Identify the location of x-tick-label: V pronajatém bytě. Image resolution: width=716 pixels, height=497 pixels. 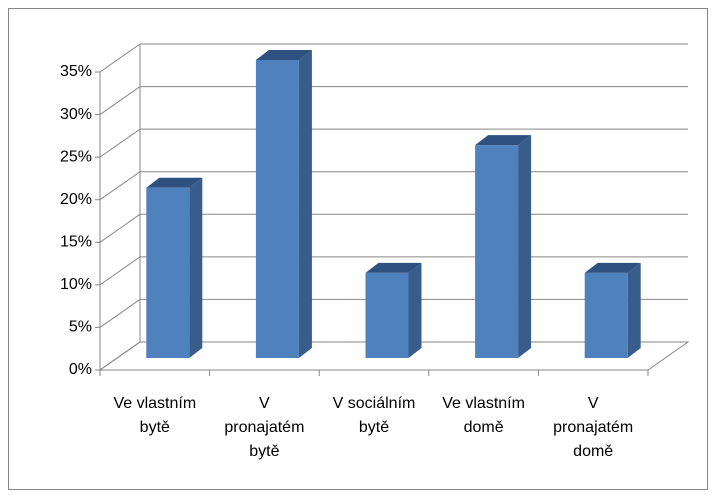
(264, 427).